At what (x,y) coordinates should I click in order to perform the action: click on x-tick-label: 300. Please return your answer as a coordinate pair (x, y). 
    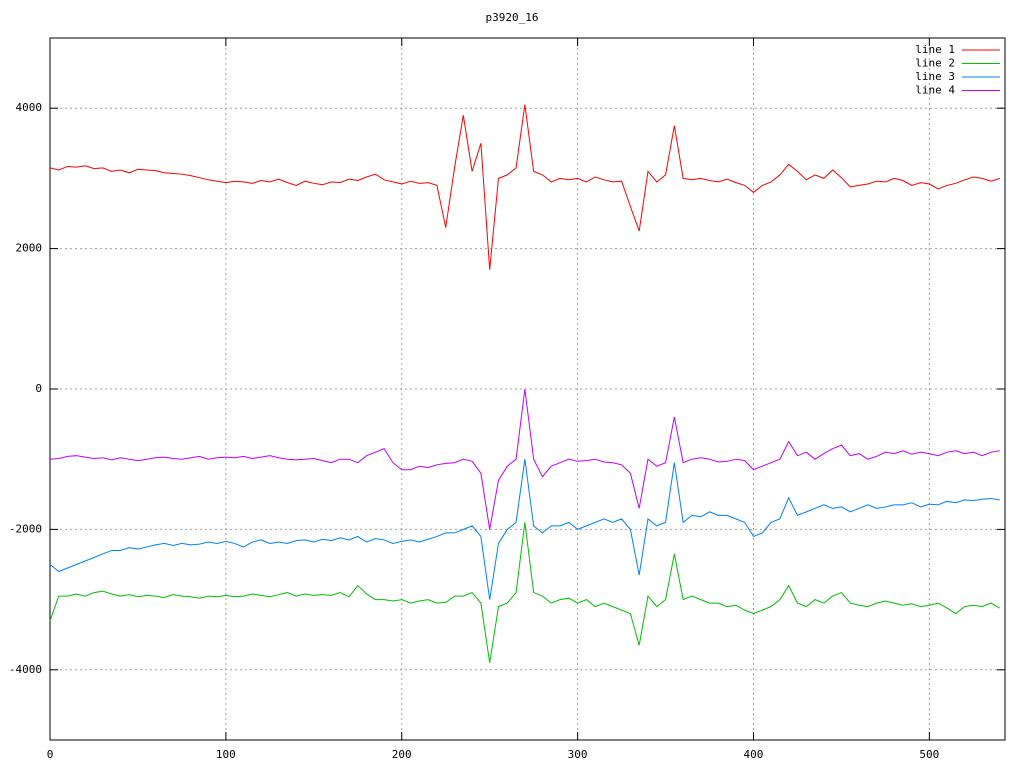
    Looking at the image, I should click on (578, 754).